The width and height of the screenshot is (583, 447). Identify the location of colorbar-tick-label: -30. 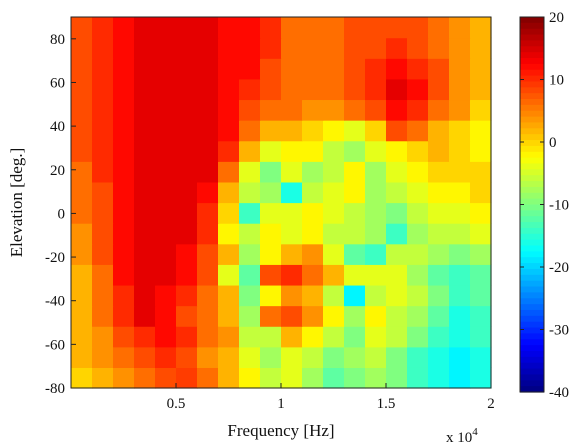
(559, 331).